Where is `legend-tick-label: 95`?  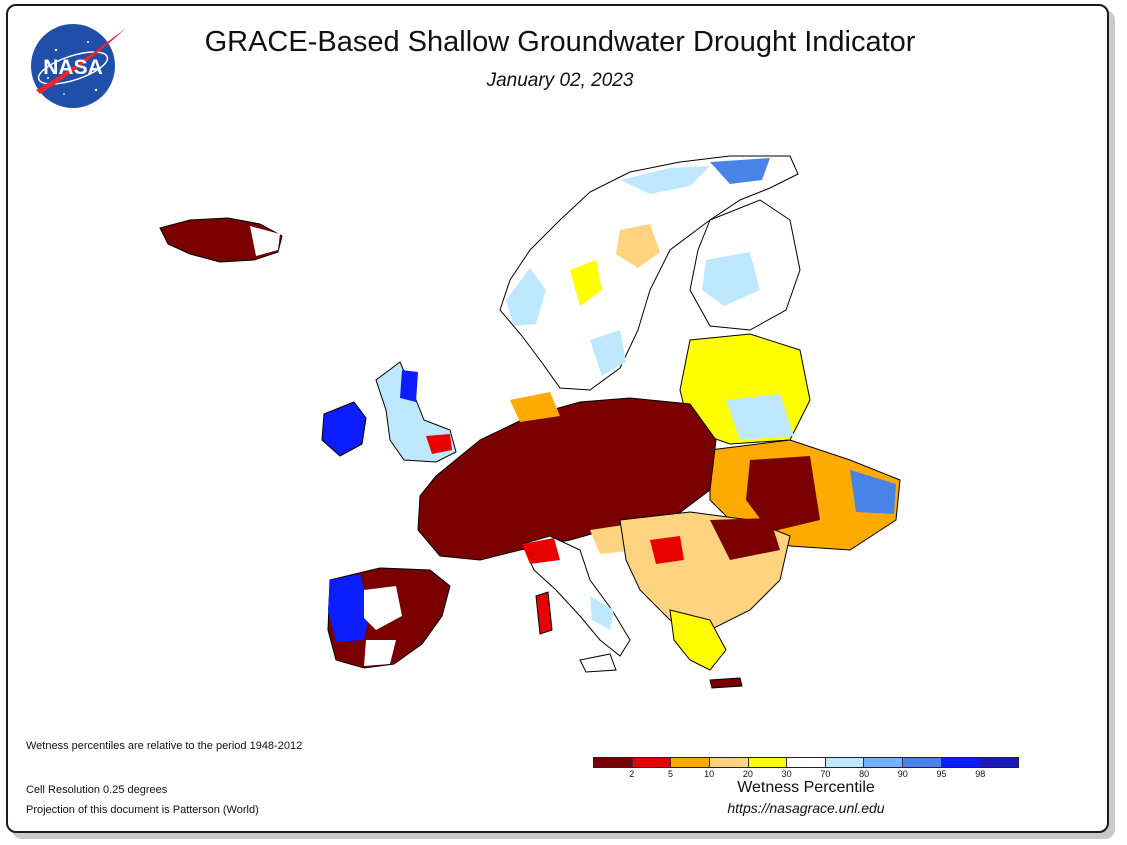 legend-tick-label: 95 is located at coordinates (941, 774).